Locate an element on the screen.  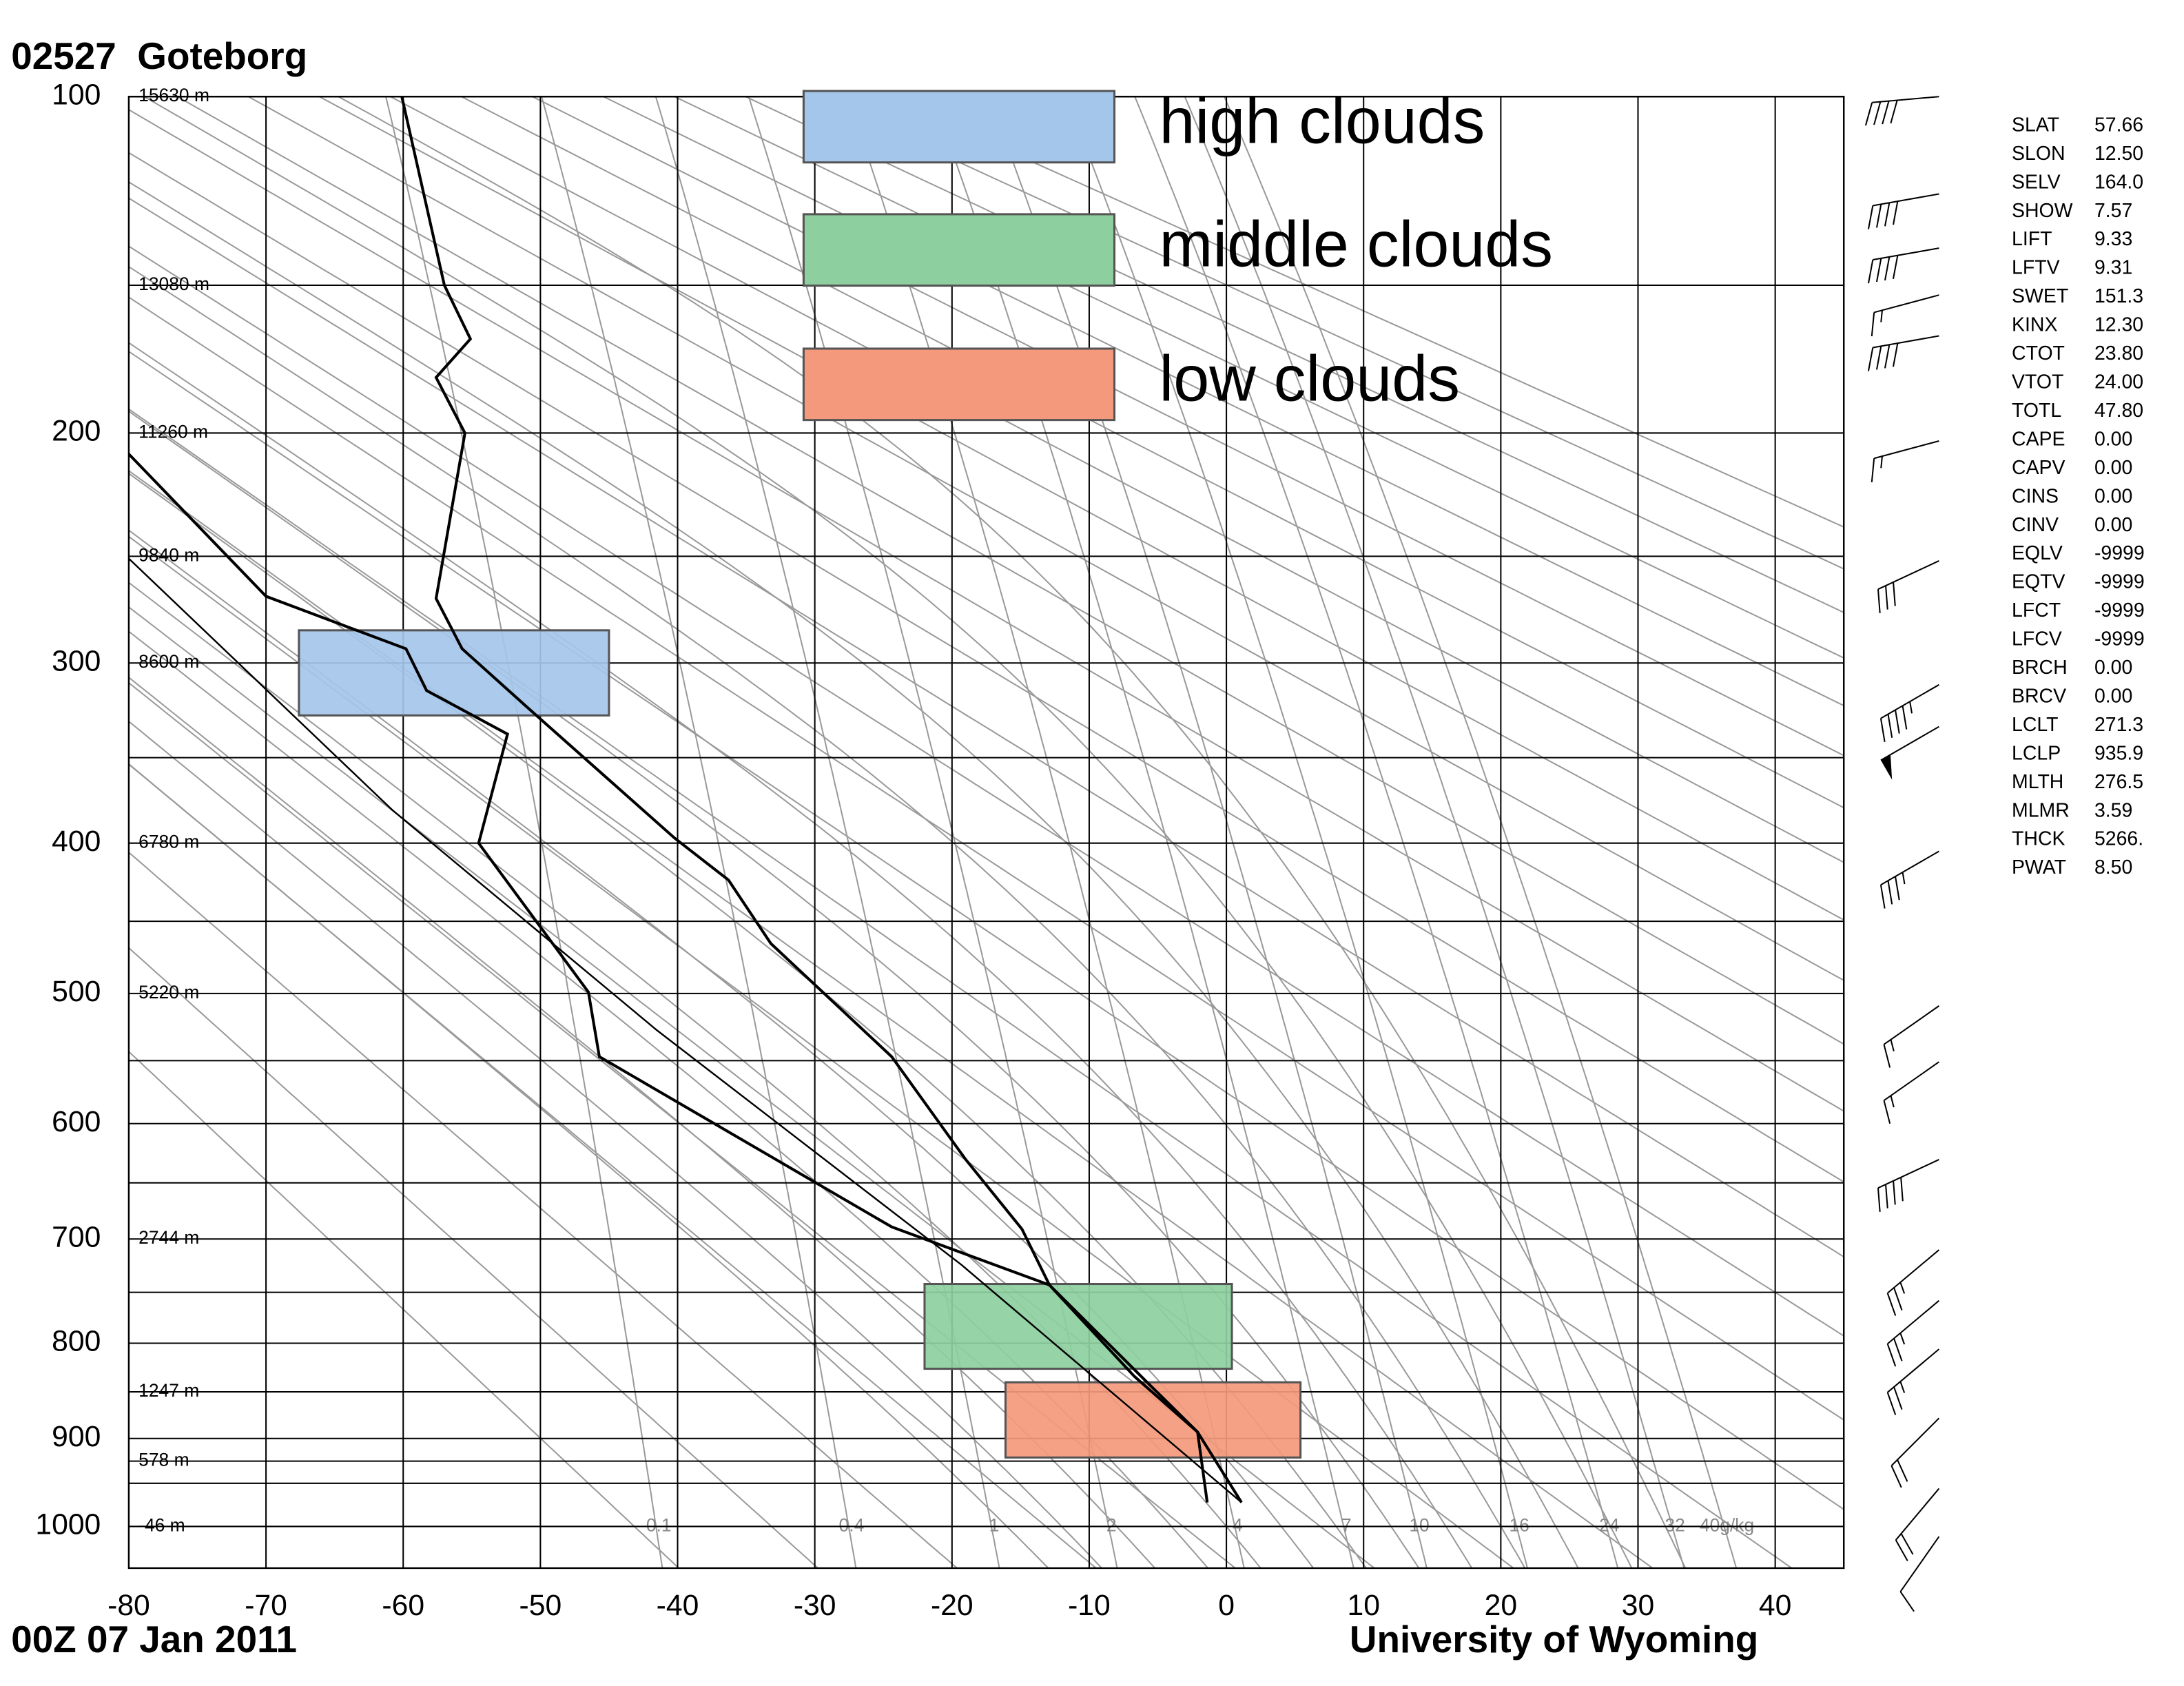
x-tick-label: -60 is located at coordinates (403, 1606).